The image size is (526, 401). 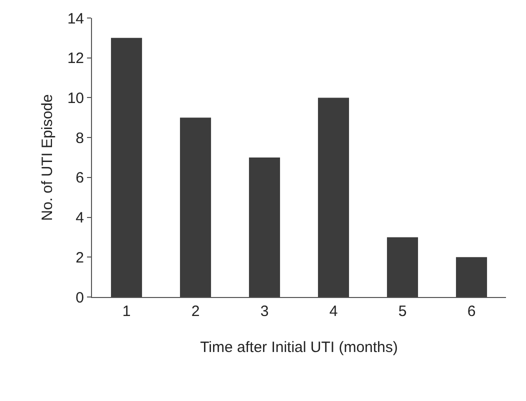 I want to click on y-tick-label: 2, so click(x=80, y=257).